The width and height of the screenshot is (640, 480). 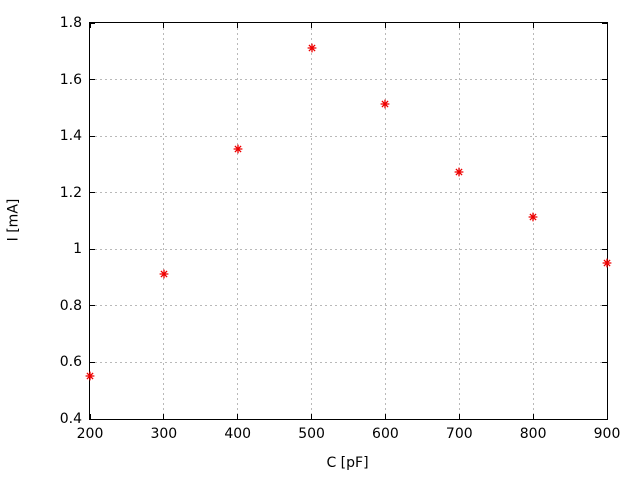 What do you see at coordinates (533, 434) in the screenshot?
I see `x-tick-label: 800` at bounding box center [533, 434].